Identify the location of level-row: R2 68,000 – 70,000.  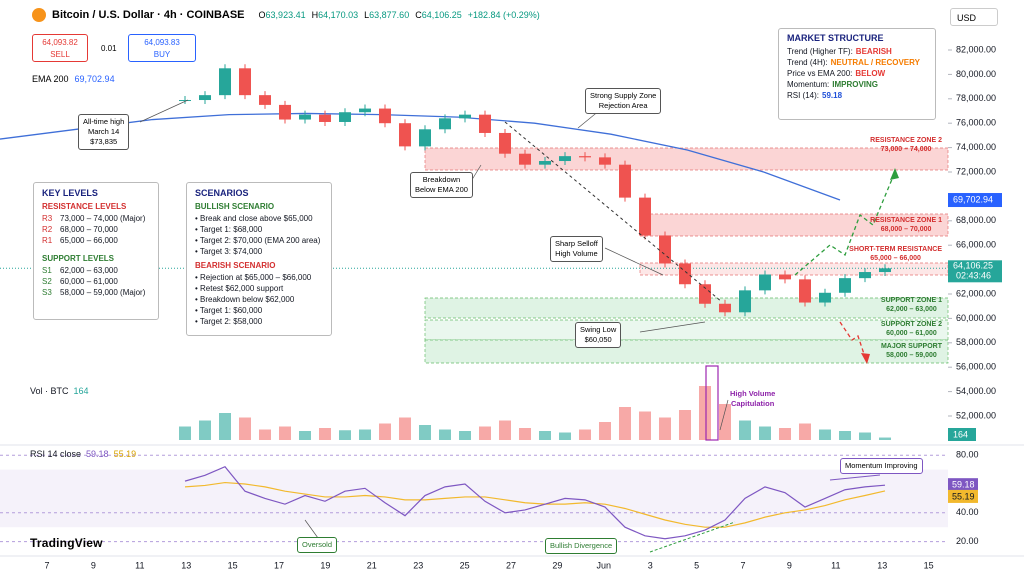
(96, 229).